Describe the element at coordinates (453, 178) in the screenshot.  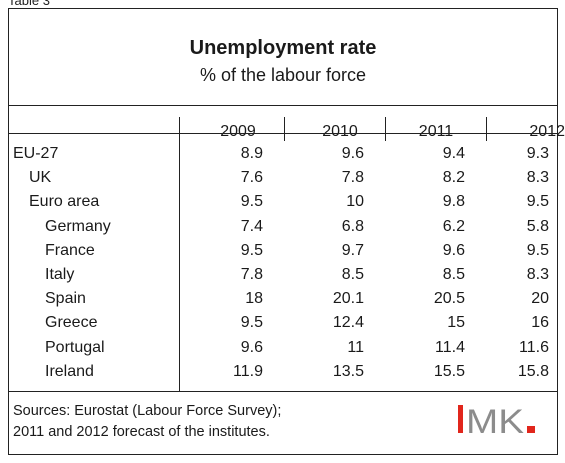
I see `table-cell: 8.2` at that location.